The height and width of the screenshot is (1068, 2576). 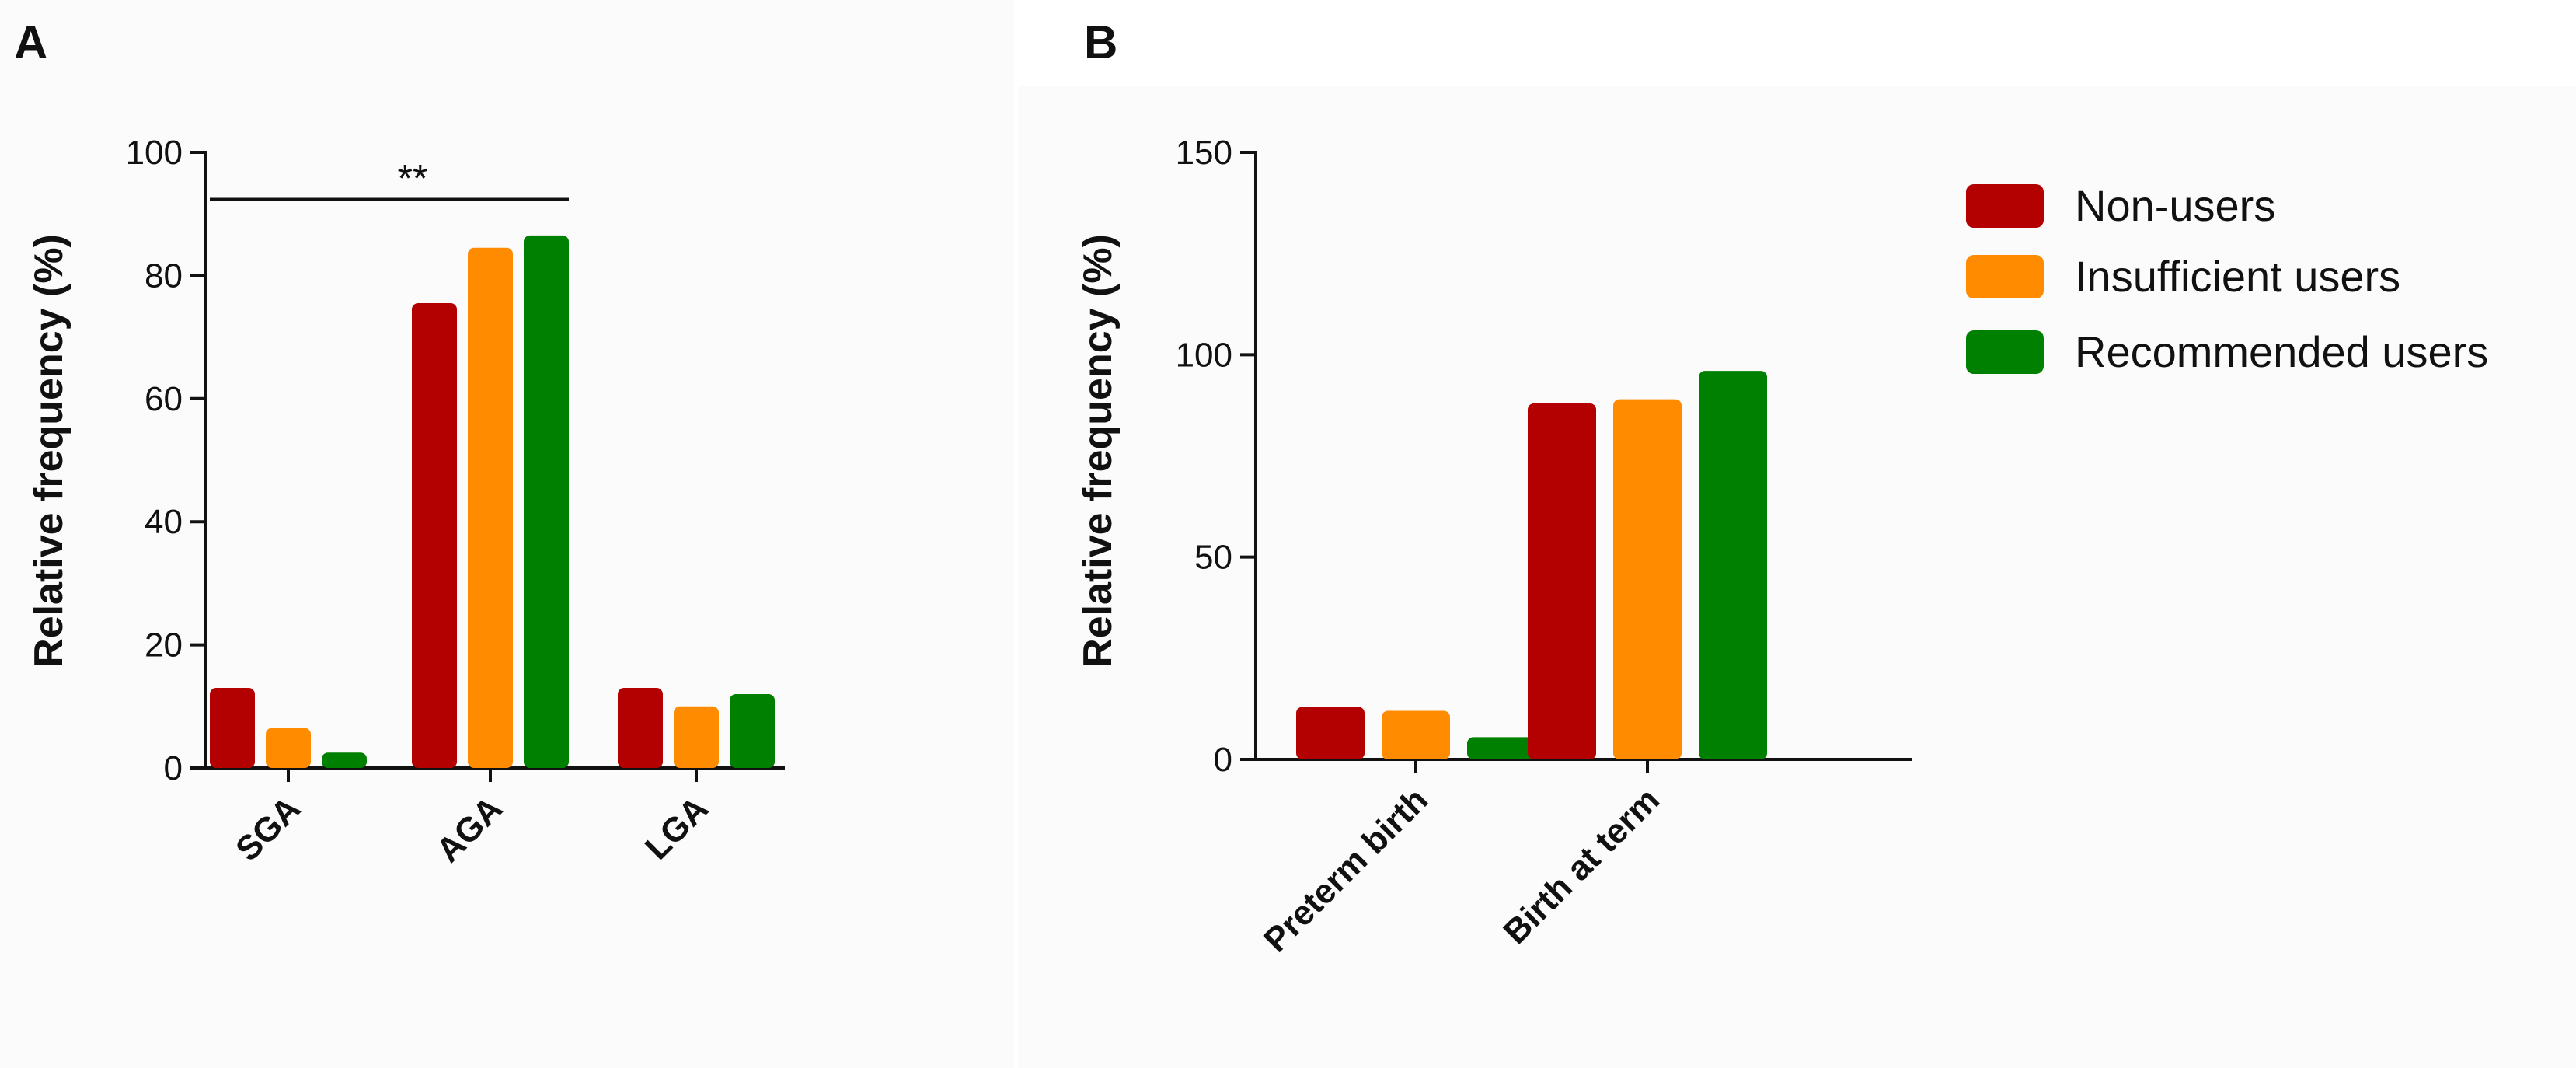 What do you see at coordinates (546, 501) in the screenshot?
I see `bar-aga-recommended-users` at bounding box center [546, 501].